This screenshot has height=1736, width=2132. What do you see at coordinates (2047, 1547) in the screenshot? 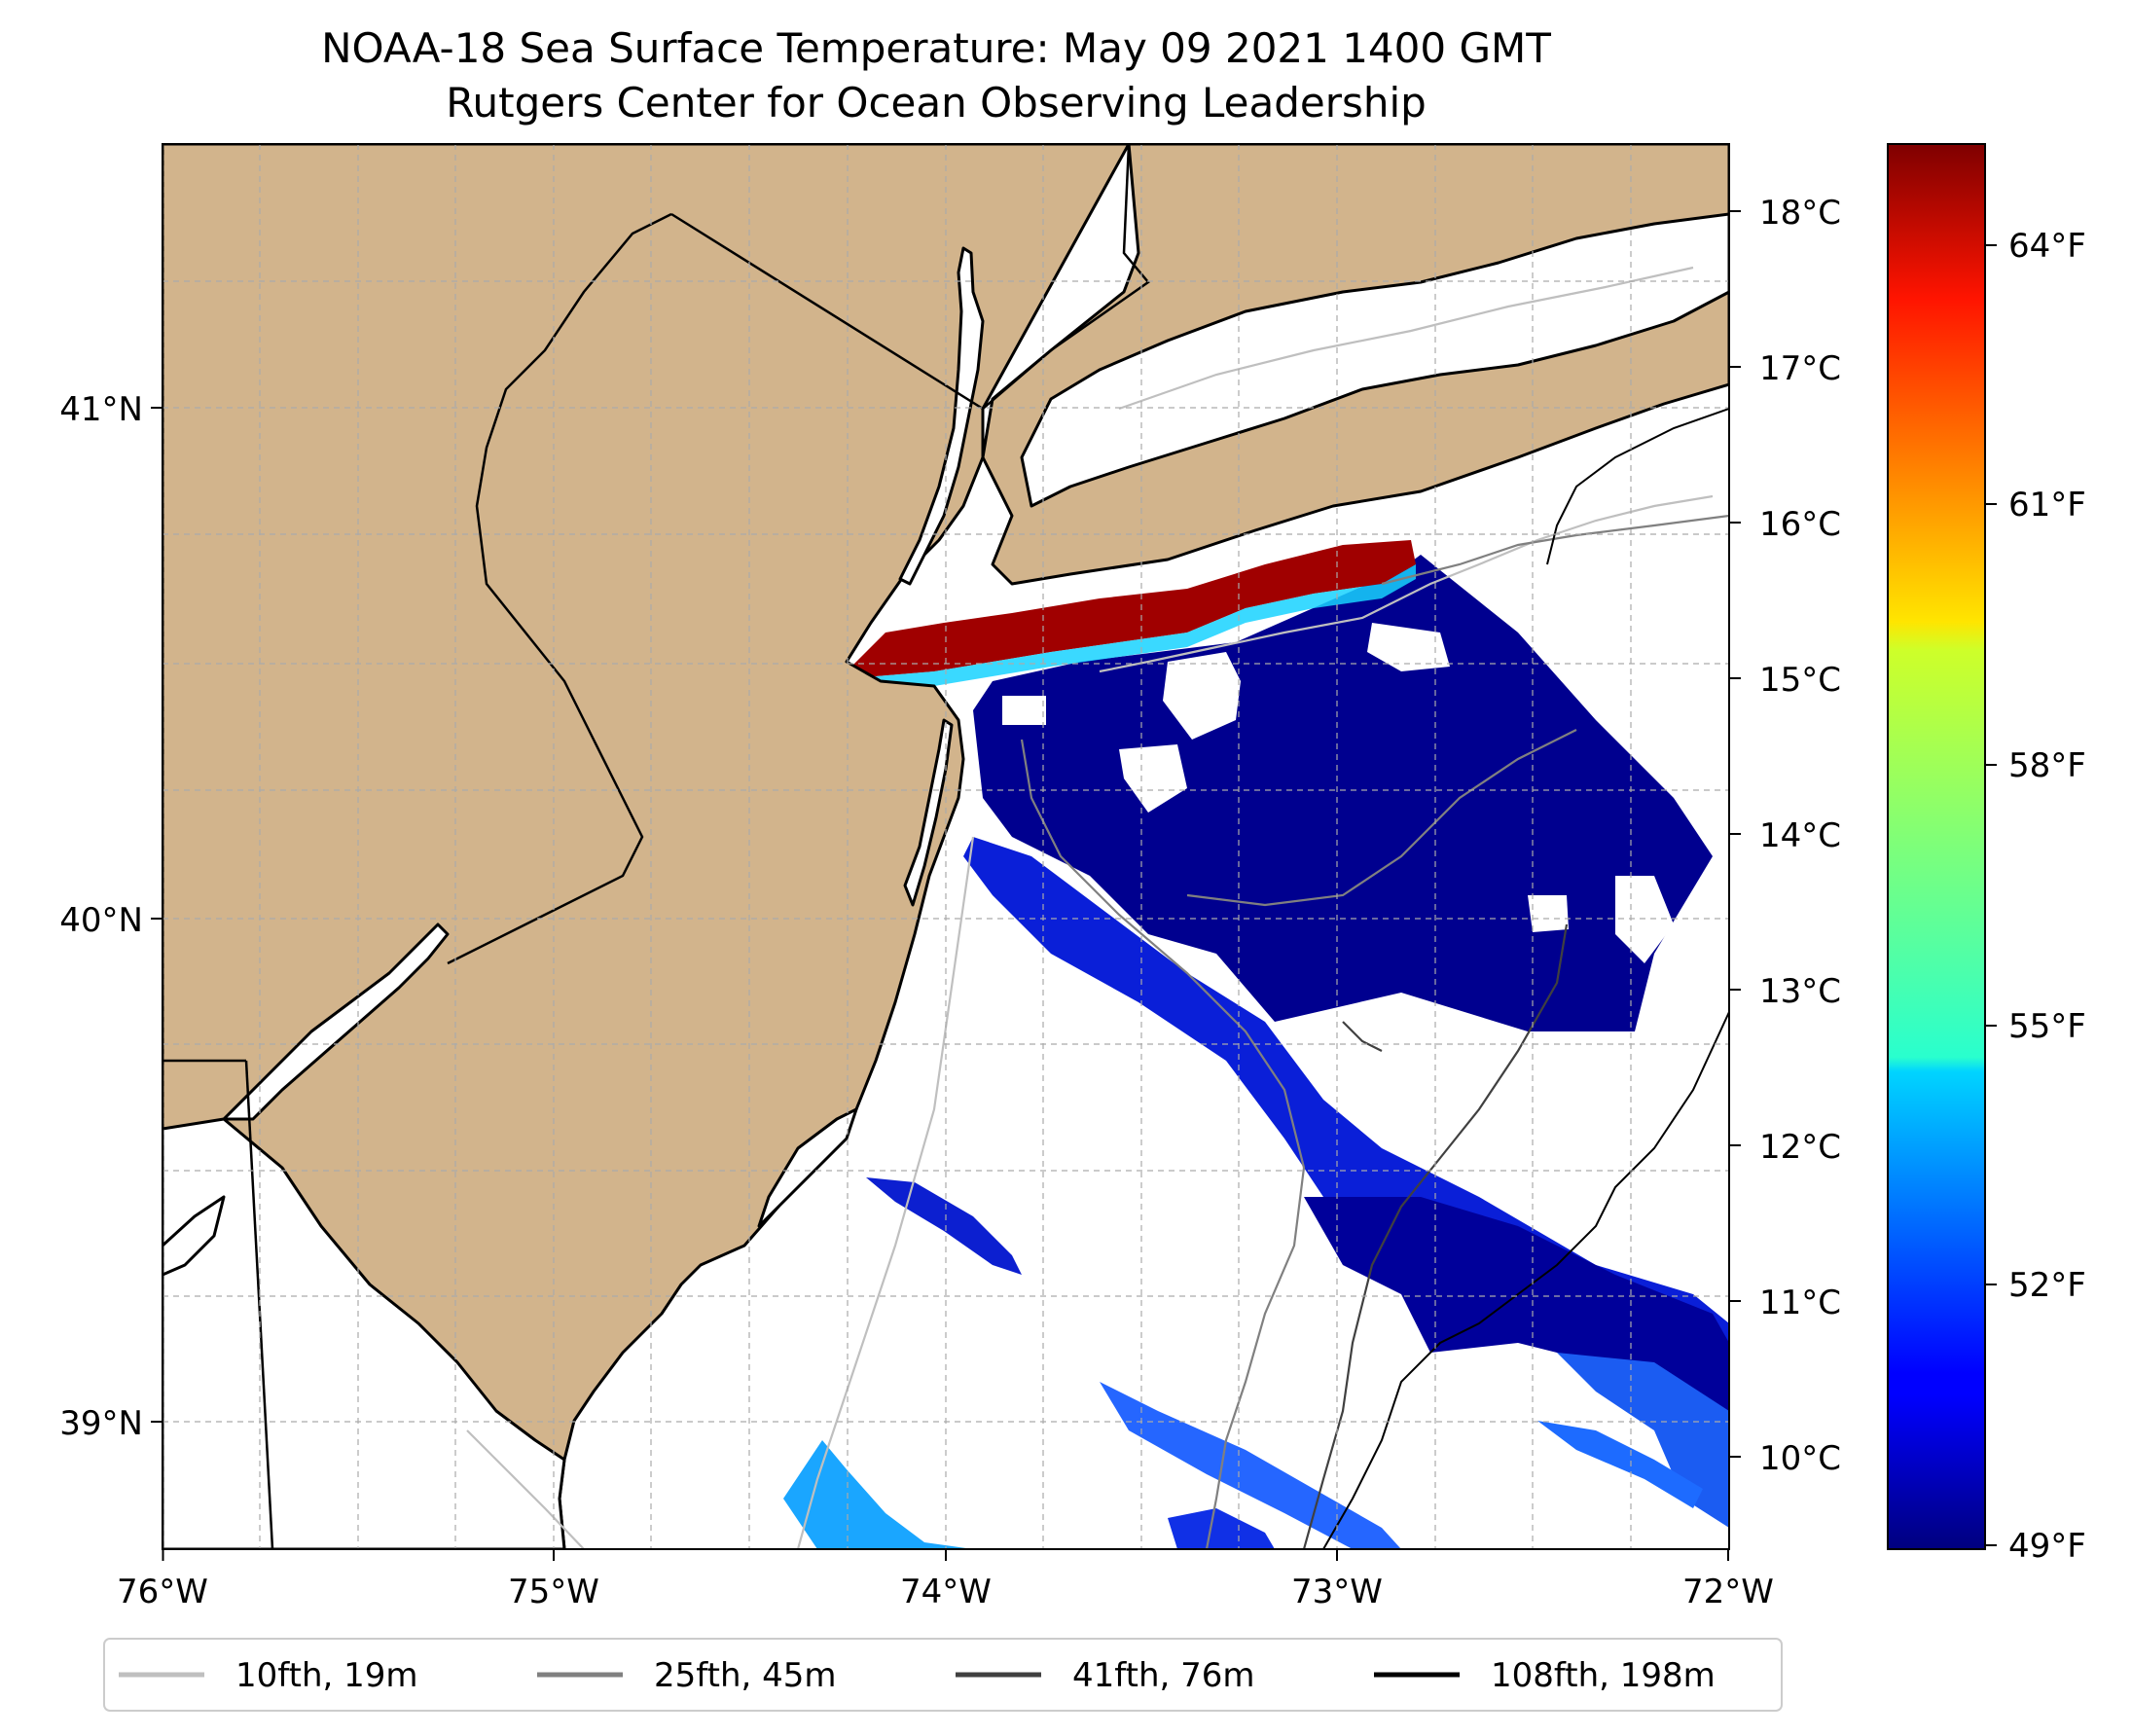
I see `fahrenheit-label-49: 49°F` at bounding box center [2047, 1547].